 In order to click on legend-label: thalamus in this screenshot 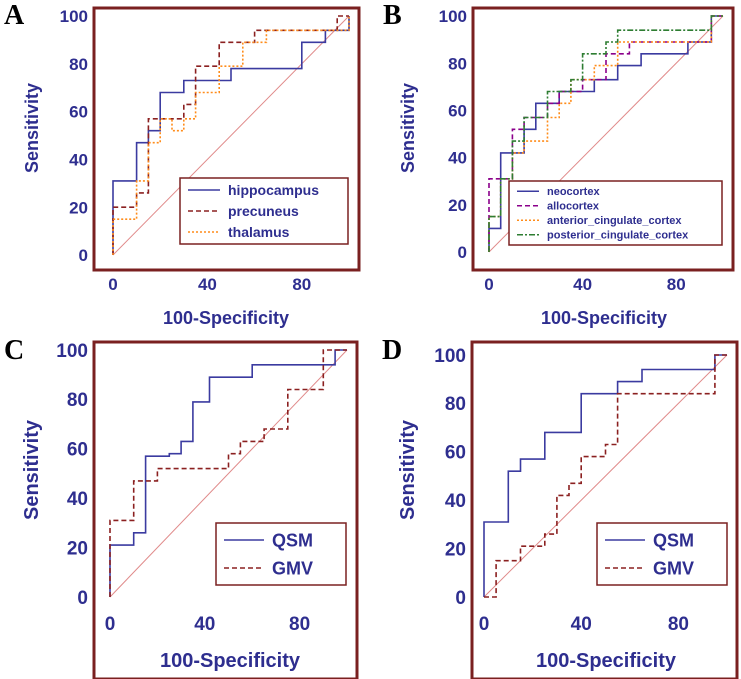, I will do `click(259, 232)`.